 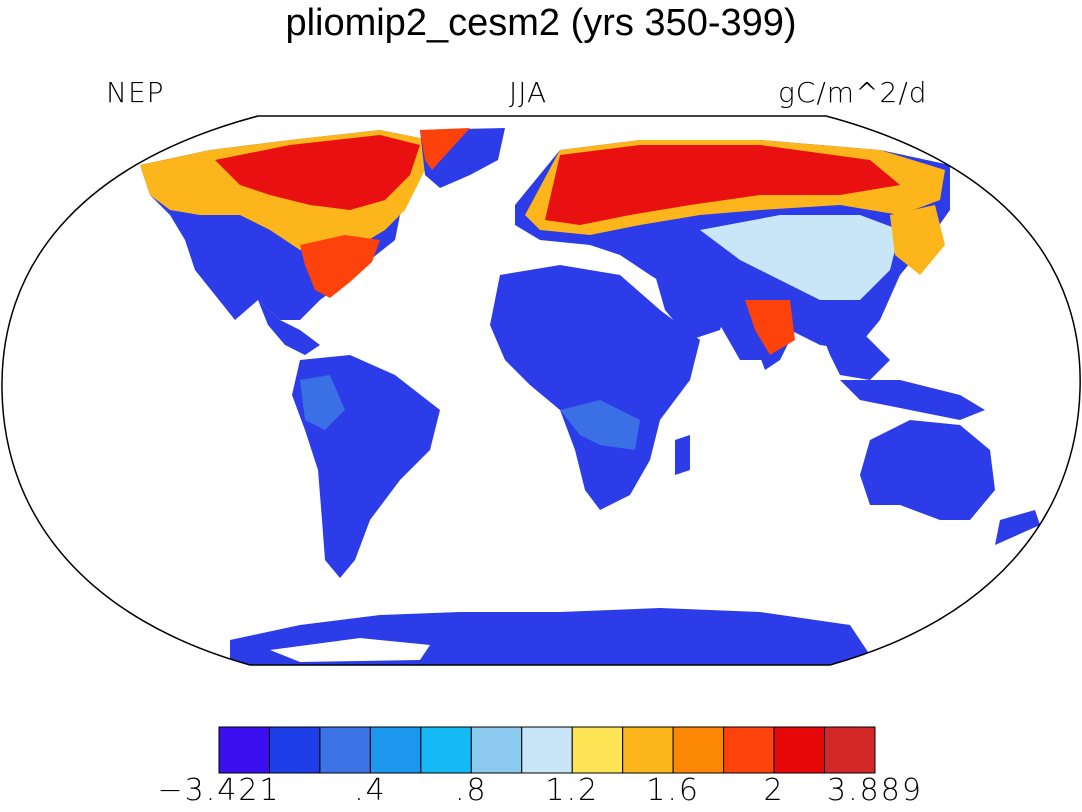 I want to click on se-asia-land, so click(x=855, y=355).